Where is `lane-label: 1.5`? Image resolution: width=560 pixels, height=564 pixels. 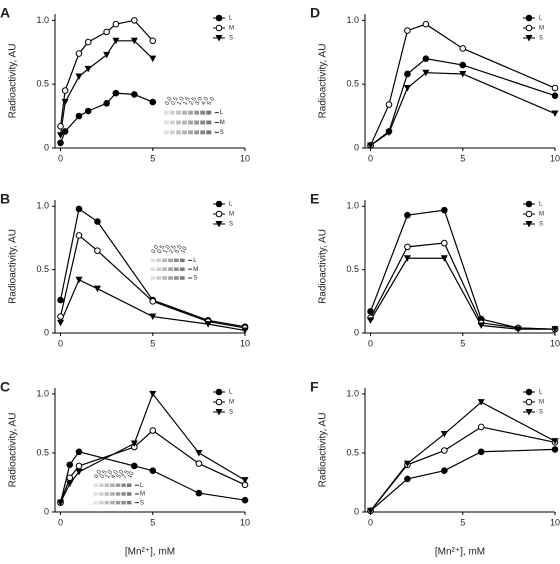 lane-label: 1.5 is located at coordinates (187, 101).